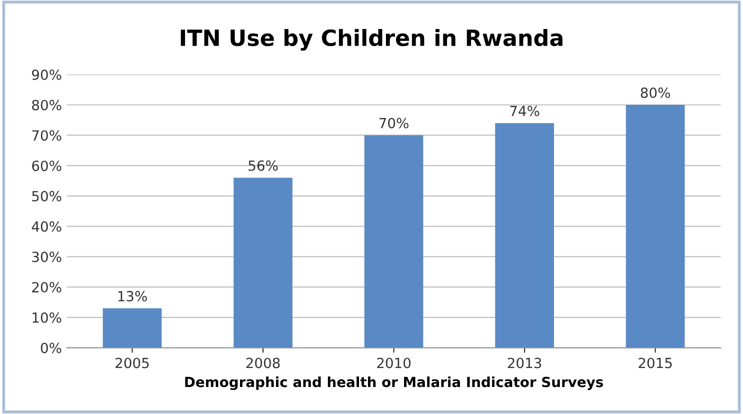 Image resolution: width=743 pixels, height=414 pixels. What do you see at coordinates (655, 93) in the screenshot?
I see `data-label: 80%` at bounding box center [655, 93].